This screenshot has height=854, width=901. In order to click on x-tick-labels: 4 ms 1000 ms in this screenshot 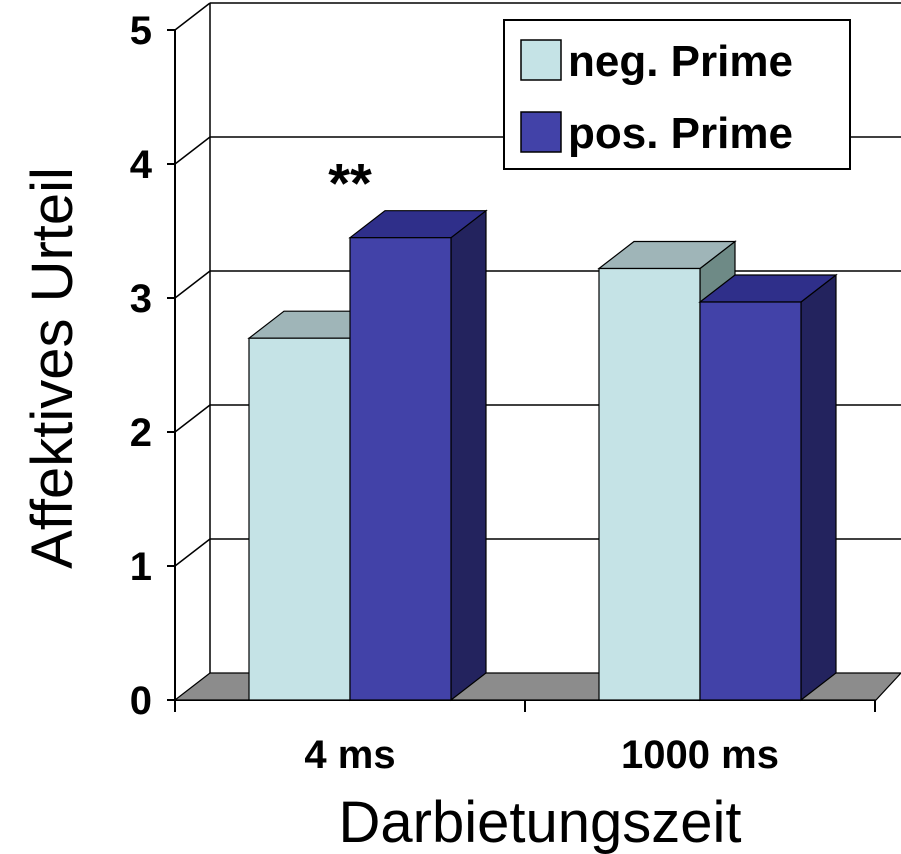, I will do `click(541, 755)`.